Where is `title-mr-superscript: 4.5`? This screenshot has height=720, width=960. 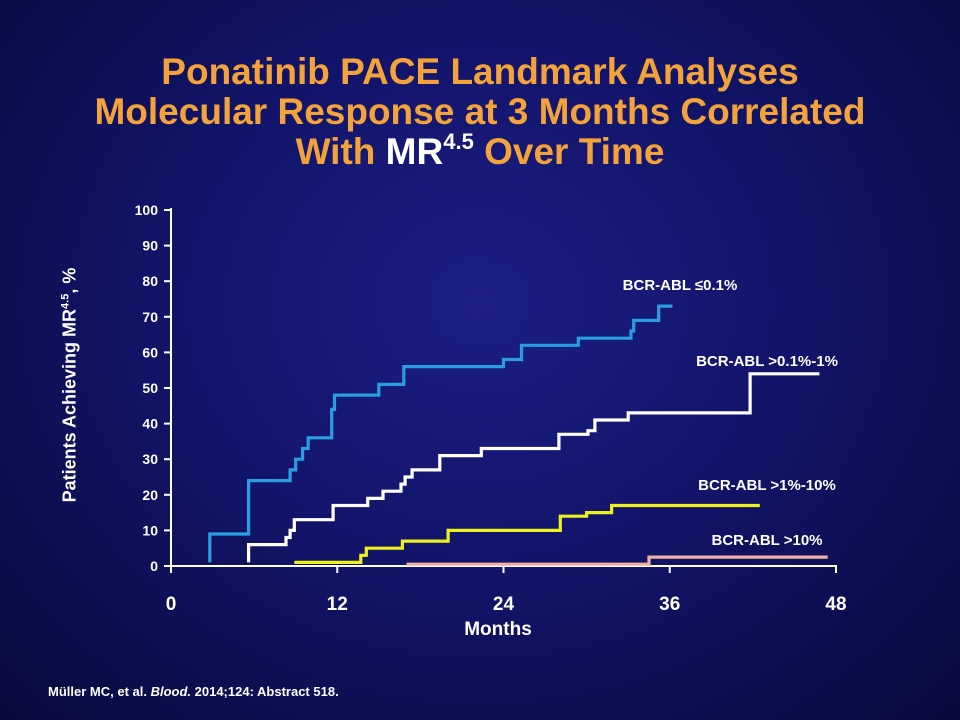 title-mr-superscript: 4.5 is located at coordinates (458, 141).